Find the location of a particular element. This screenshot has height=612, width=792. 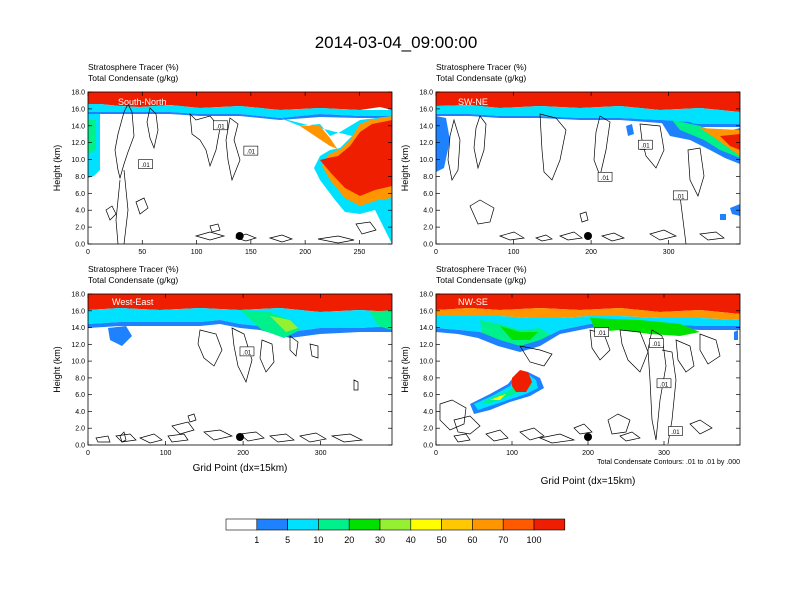

y-tick-label: 2.0 is located at coordinates (428, 228).